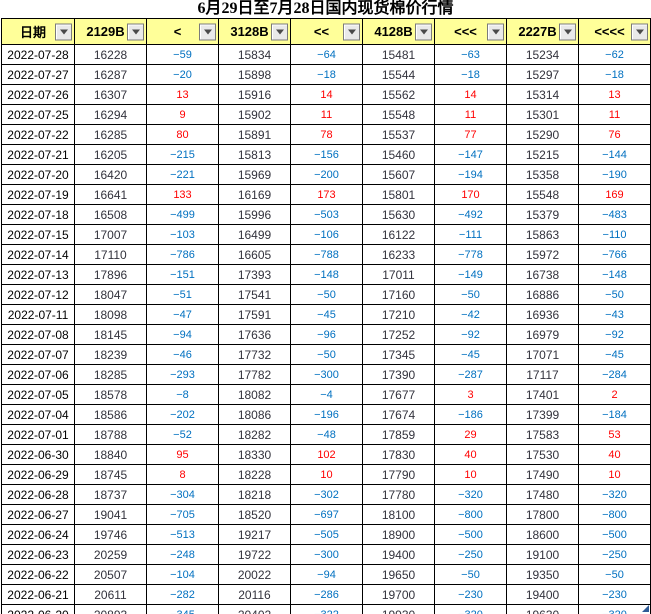 This screenshot has width=651, height=614. What do you see at coordinates (542, 94) in the screenshot?
I see `price-cell: 15314` at bounding box center [542, 94].